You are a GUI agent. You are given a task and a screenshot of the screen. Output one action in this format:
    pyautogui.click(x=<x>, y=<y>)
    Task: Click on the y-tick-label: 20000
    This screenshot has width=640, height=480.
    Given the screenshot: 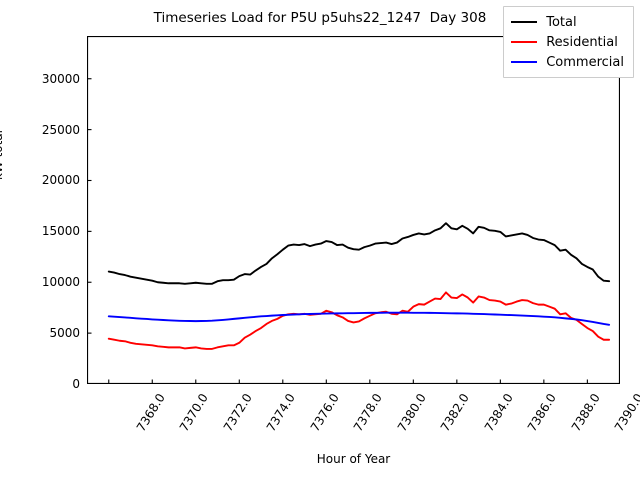 What is the action you would take?
    pyautogui.click(x=60, y=180)
    